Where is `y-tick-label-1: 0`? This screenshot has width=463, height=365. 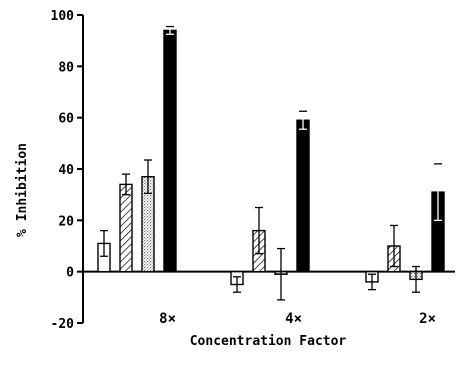 y-tick-label-1: 0 is located at coordinates (70, 273).